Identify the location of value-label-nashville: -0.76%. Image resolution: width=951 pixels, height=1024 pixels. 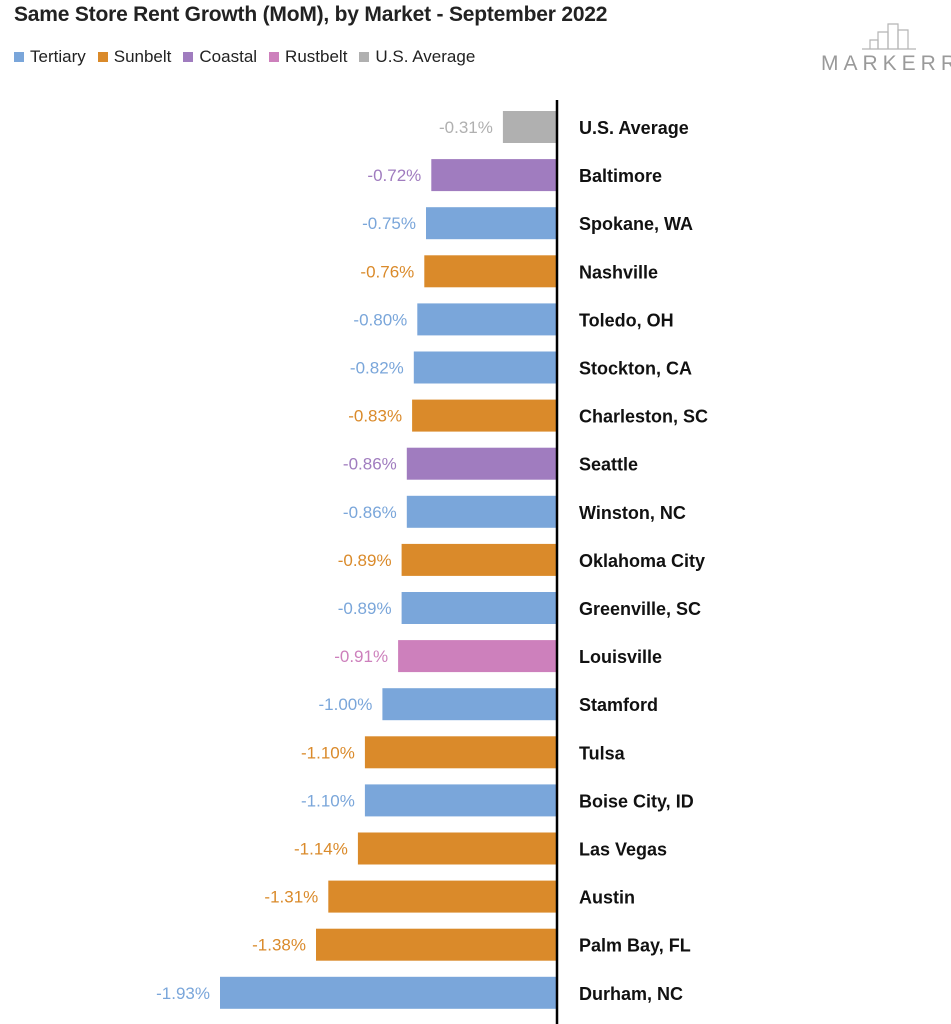
(387, 271).